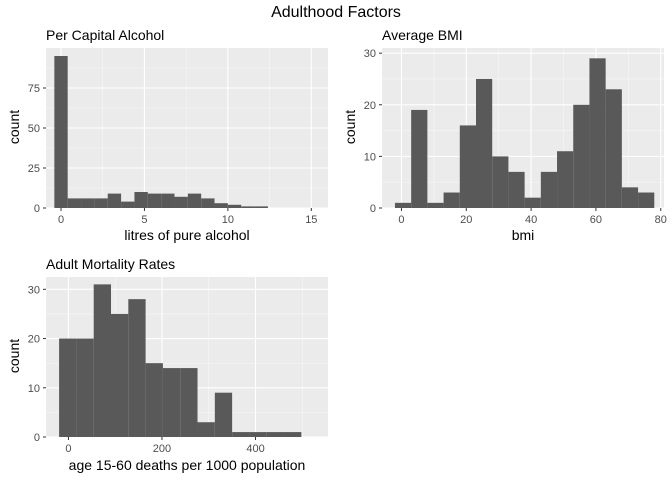 This screenshot has width=672, height=480. I want to click on bmi-x-tick-label: 60, so click(596, 220).